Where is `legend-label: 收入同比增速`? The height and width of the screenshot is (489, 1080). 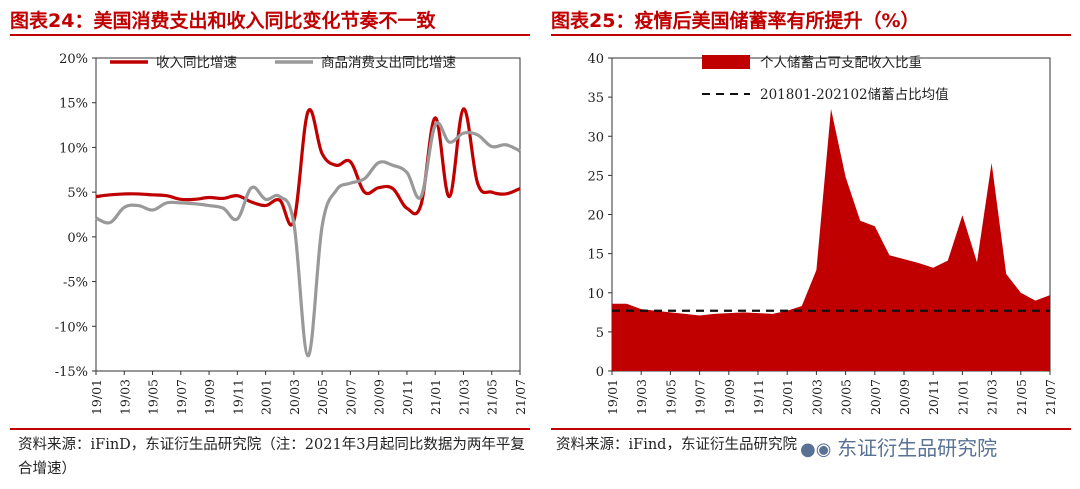
legend-label: 收入同比增速 is located at coordinates (196, 63).